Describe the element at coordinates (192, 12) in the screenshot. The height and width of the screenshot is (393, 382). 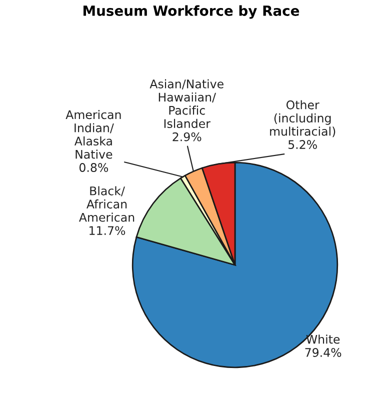
I see `chart-title: Museum Workforce by Race` at that location.